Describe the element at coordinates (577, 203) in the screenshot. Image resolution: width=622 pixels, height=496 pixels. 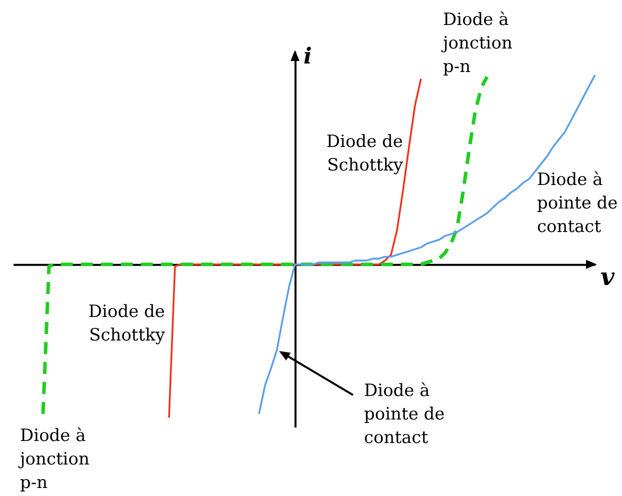
I see `series-label: Diode à pointe de contact` at that location.